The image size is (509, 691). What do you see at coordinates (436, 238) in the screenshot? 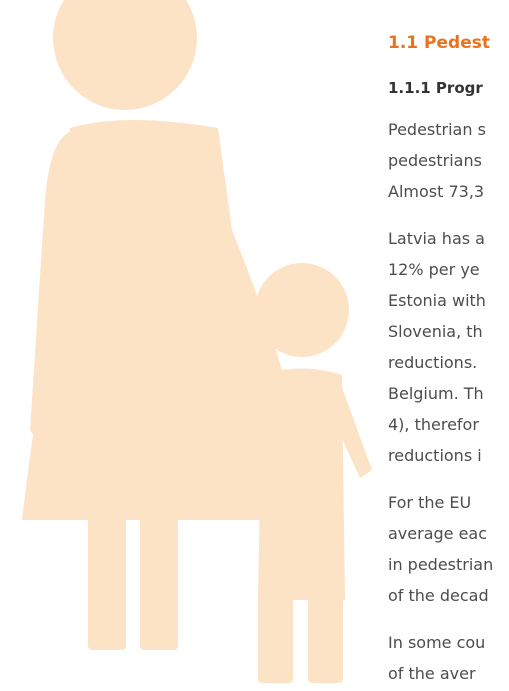
I see `paragraph-line: Latvia has a` at bounding box center [436, 238].